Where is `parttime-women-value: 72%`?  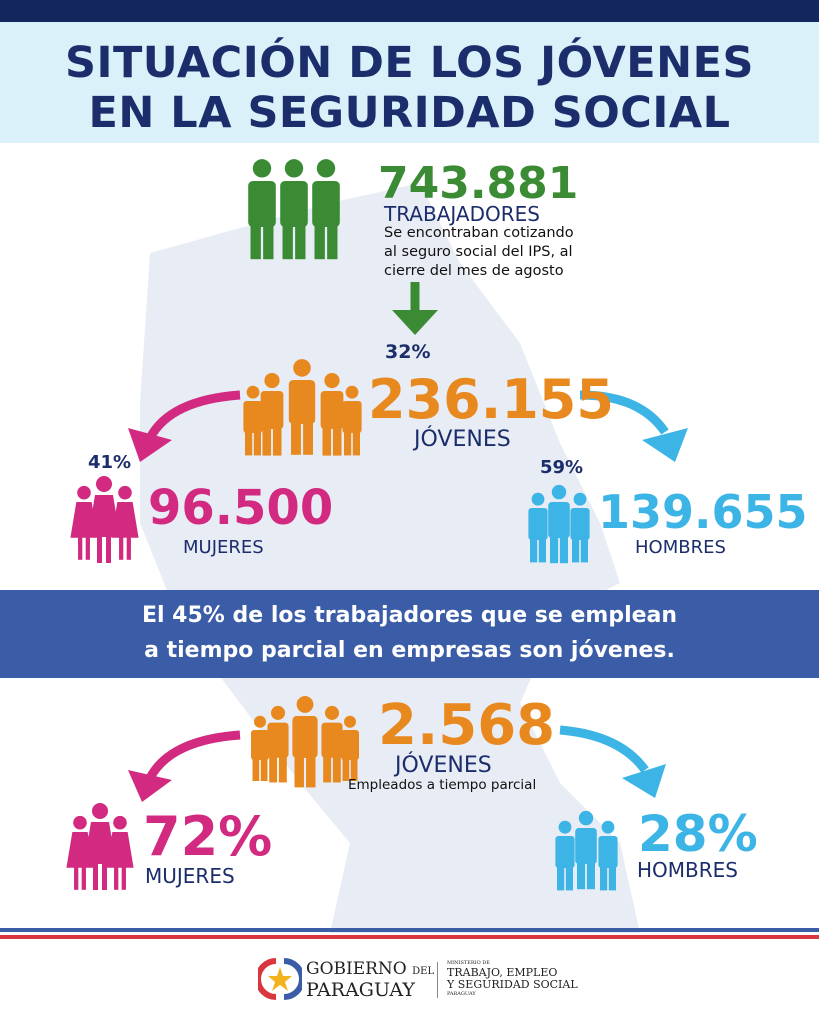
parttime-women-value: 72% is located at coordinates (208, 836).